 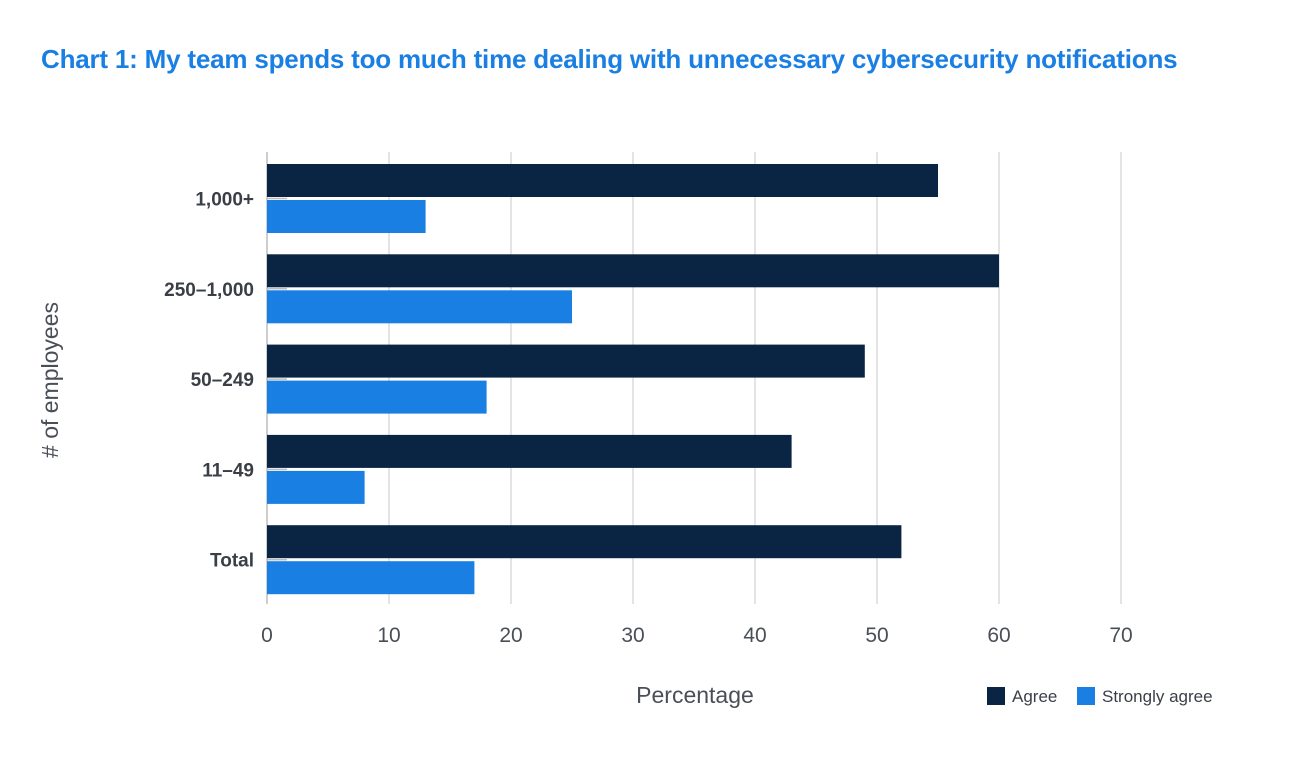 What do you see at coordinates (50, 380) in the screenshot?
I see `y-axis-title: # of employees` at bounding box center [50, 380].